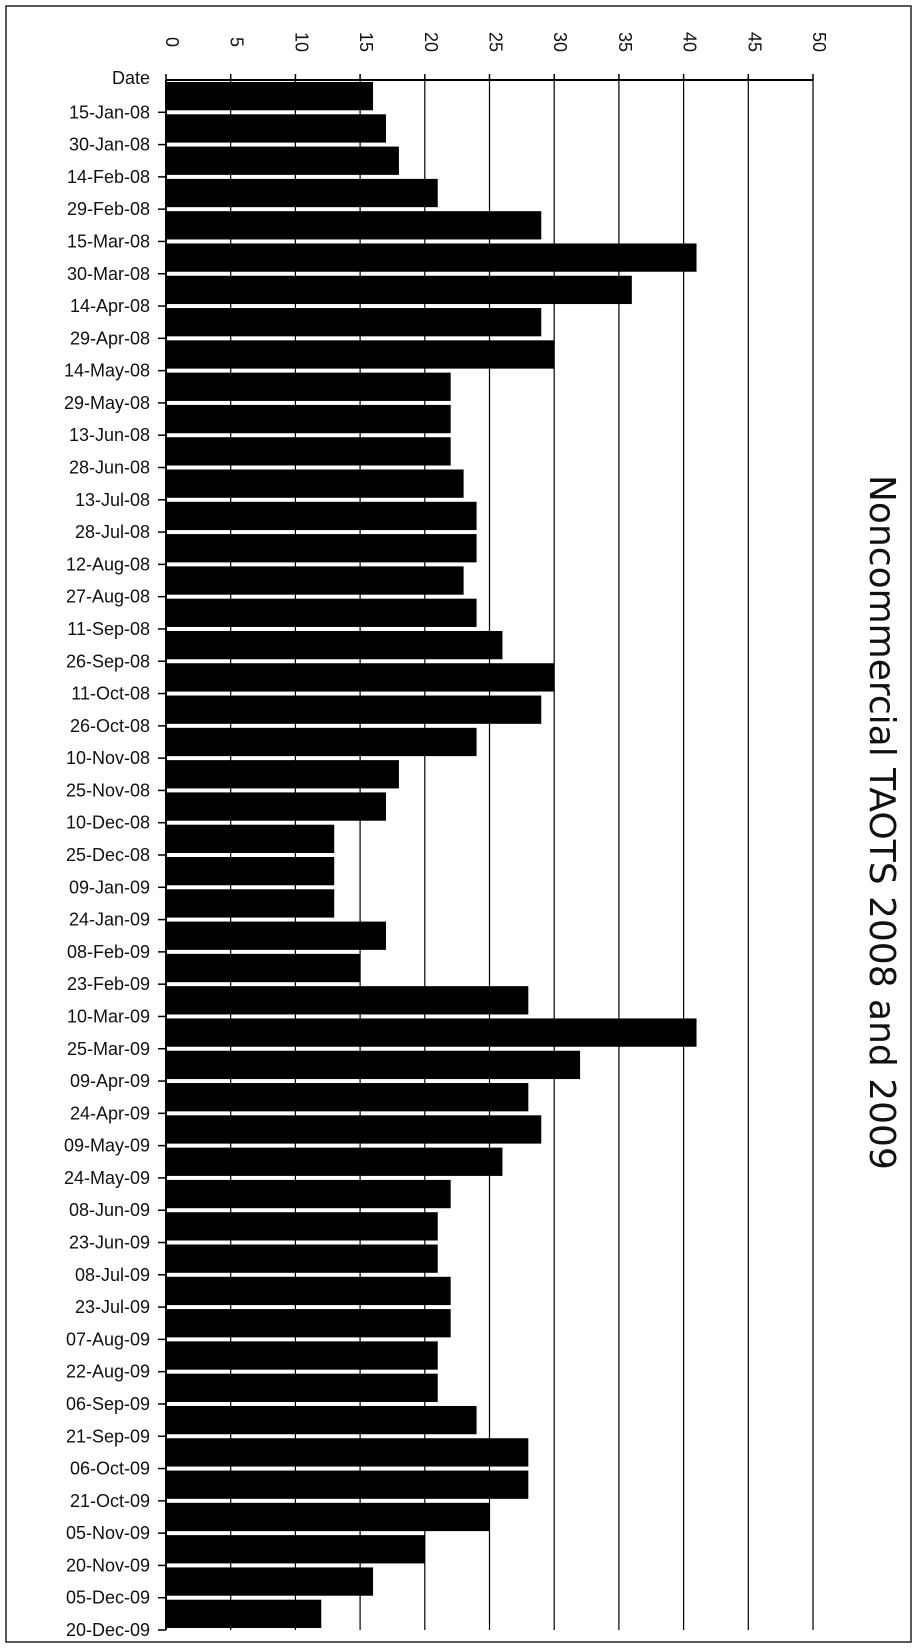 The width and height of the screenshot is (917, 1648). Describe the element at coordinates (172, 42) in the screenshot. I see `value-tick-label: 0` at that location.